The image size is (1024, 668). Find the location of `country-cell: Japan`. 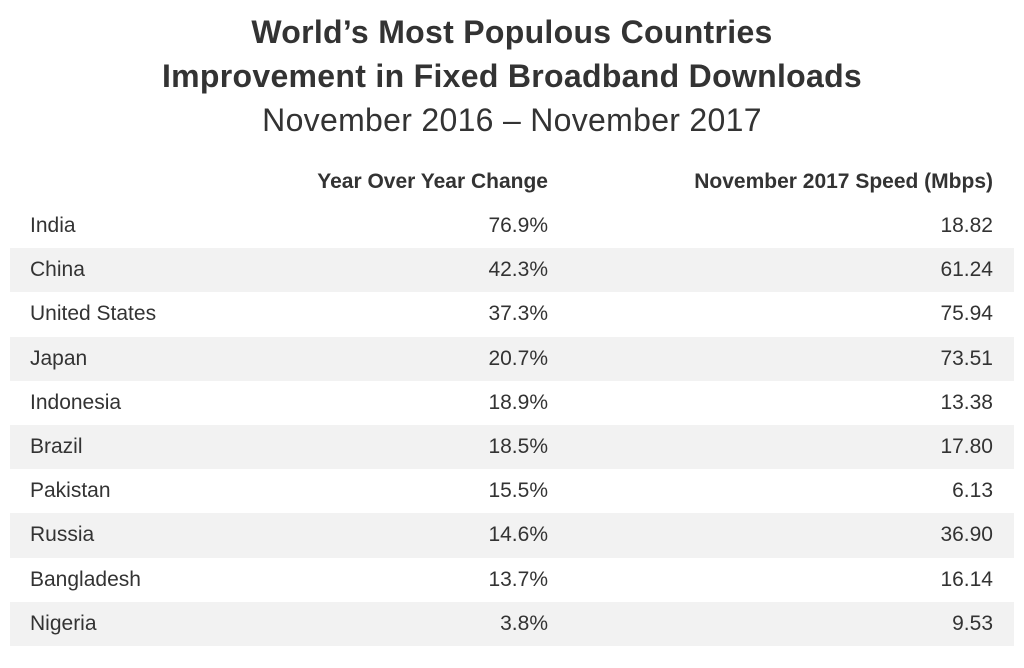

country-cell: Japan is located at coordinates (59, 358).